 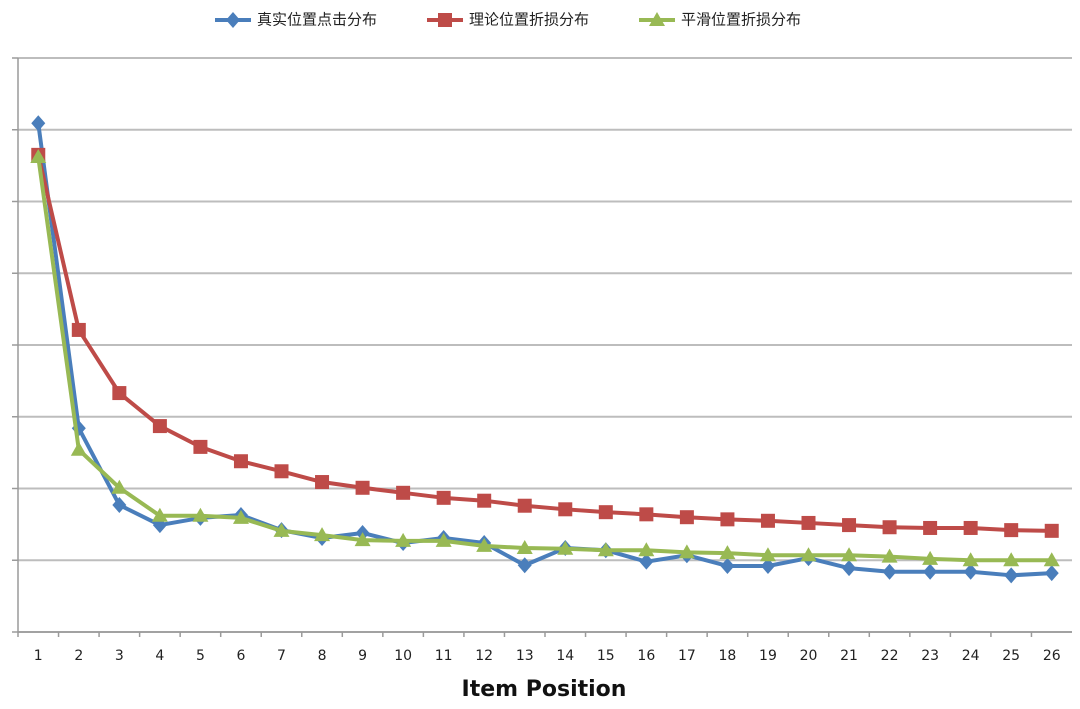 What do you see at coordinates (971, 656) in the screenshot?
I see `x-tick-label: 24` at bounding box center [971, 656].